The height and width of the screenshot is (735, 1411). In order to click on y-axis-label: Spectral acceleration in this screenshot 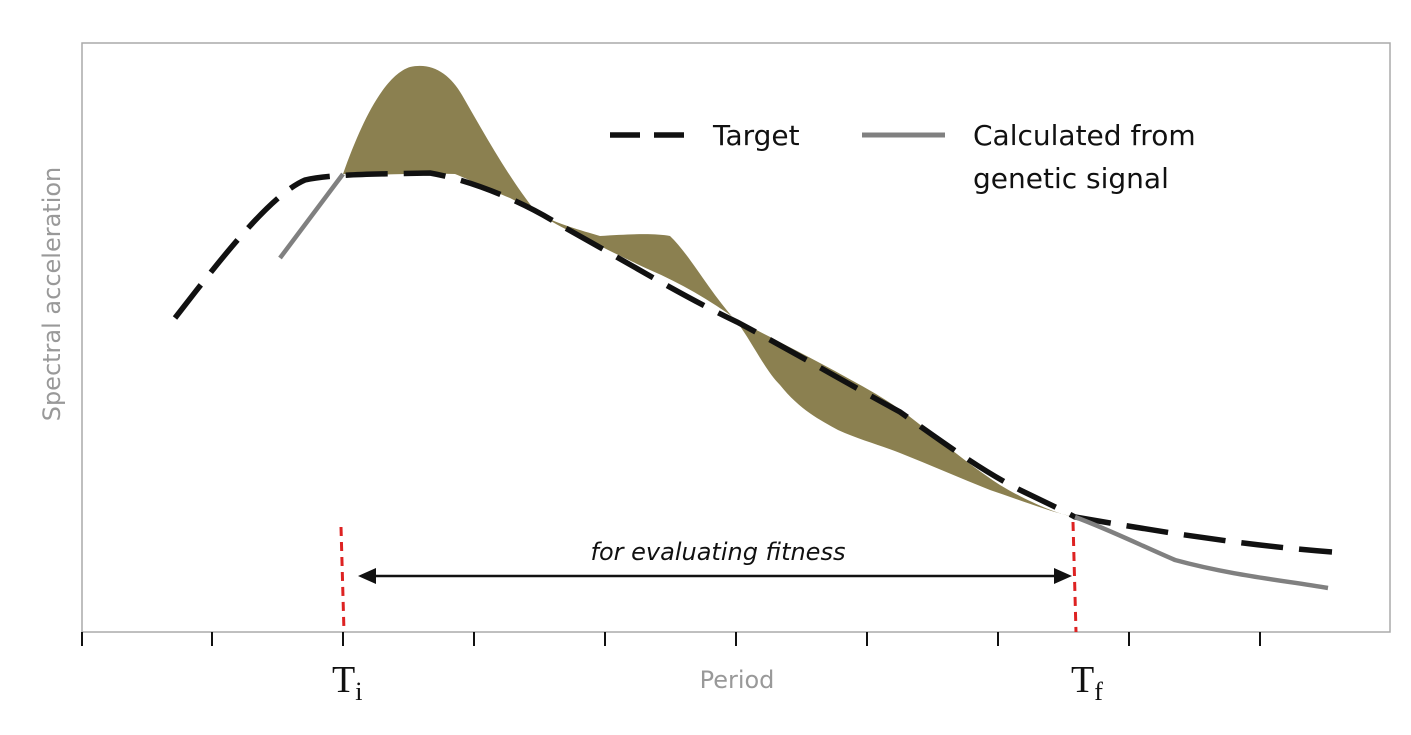, I will do `click(52, 294)`.